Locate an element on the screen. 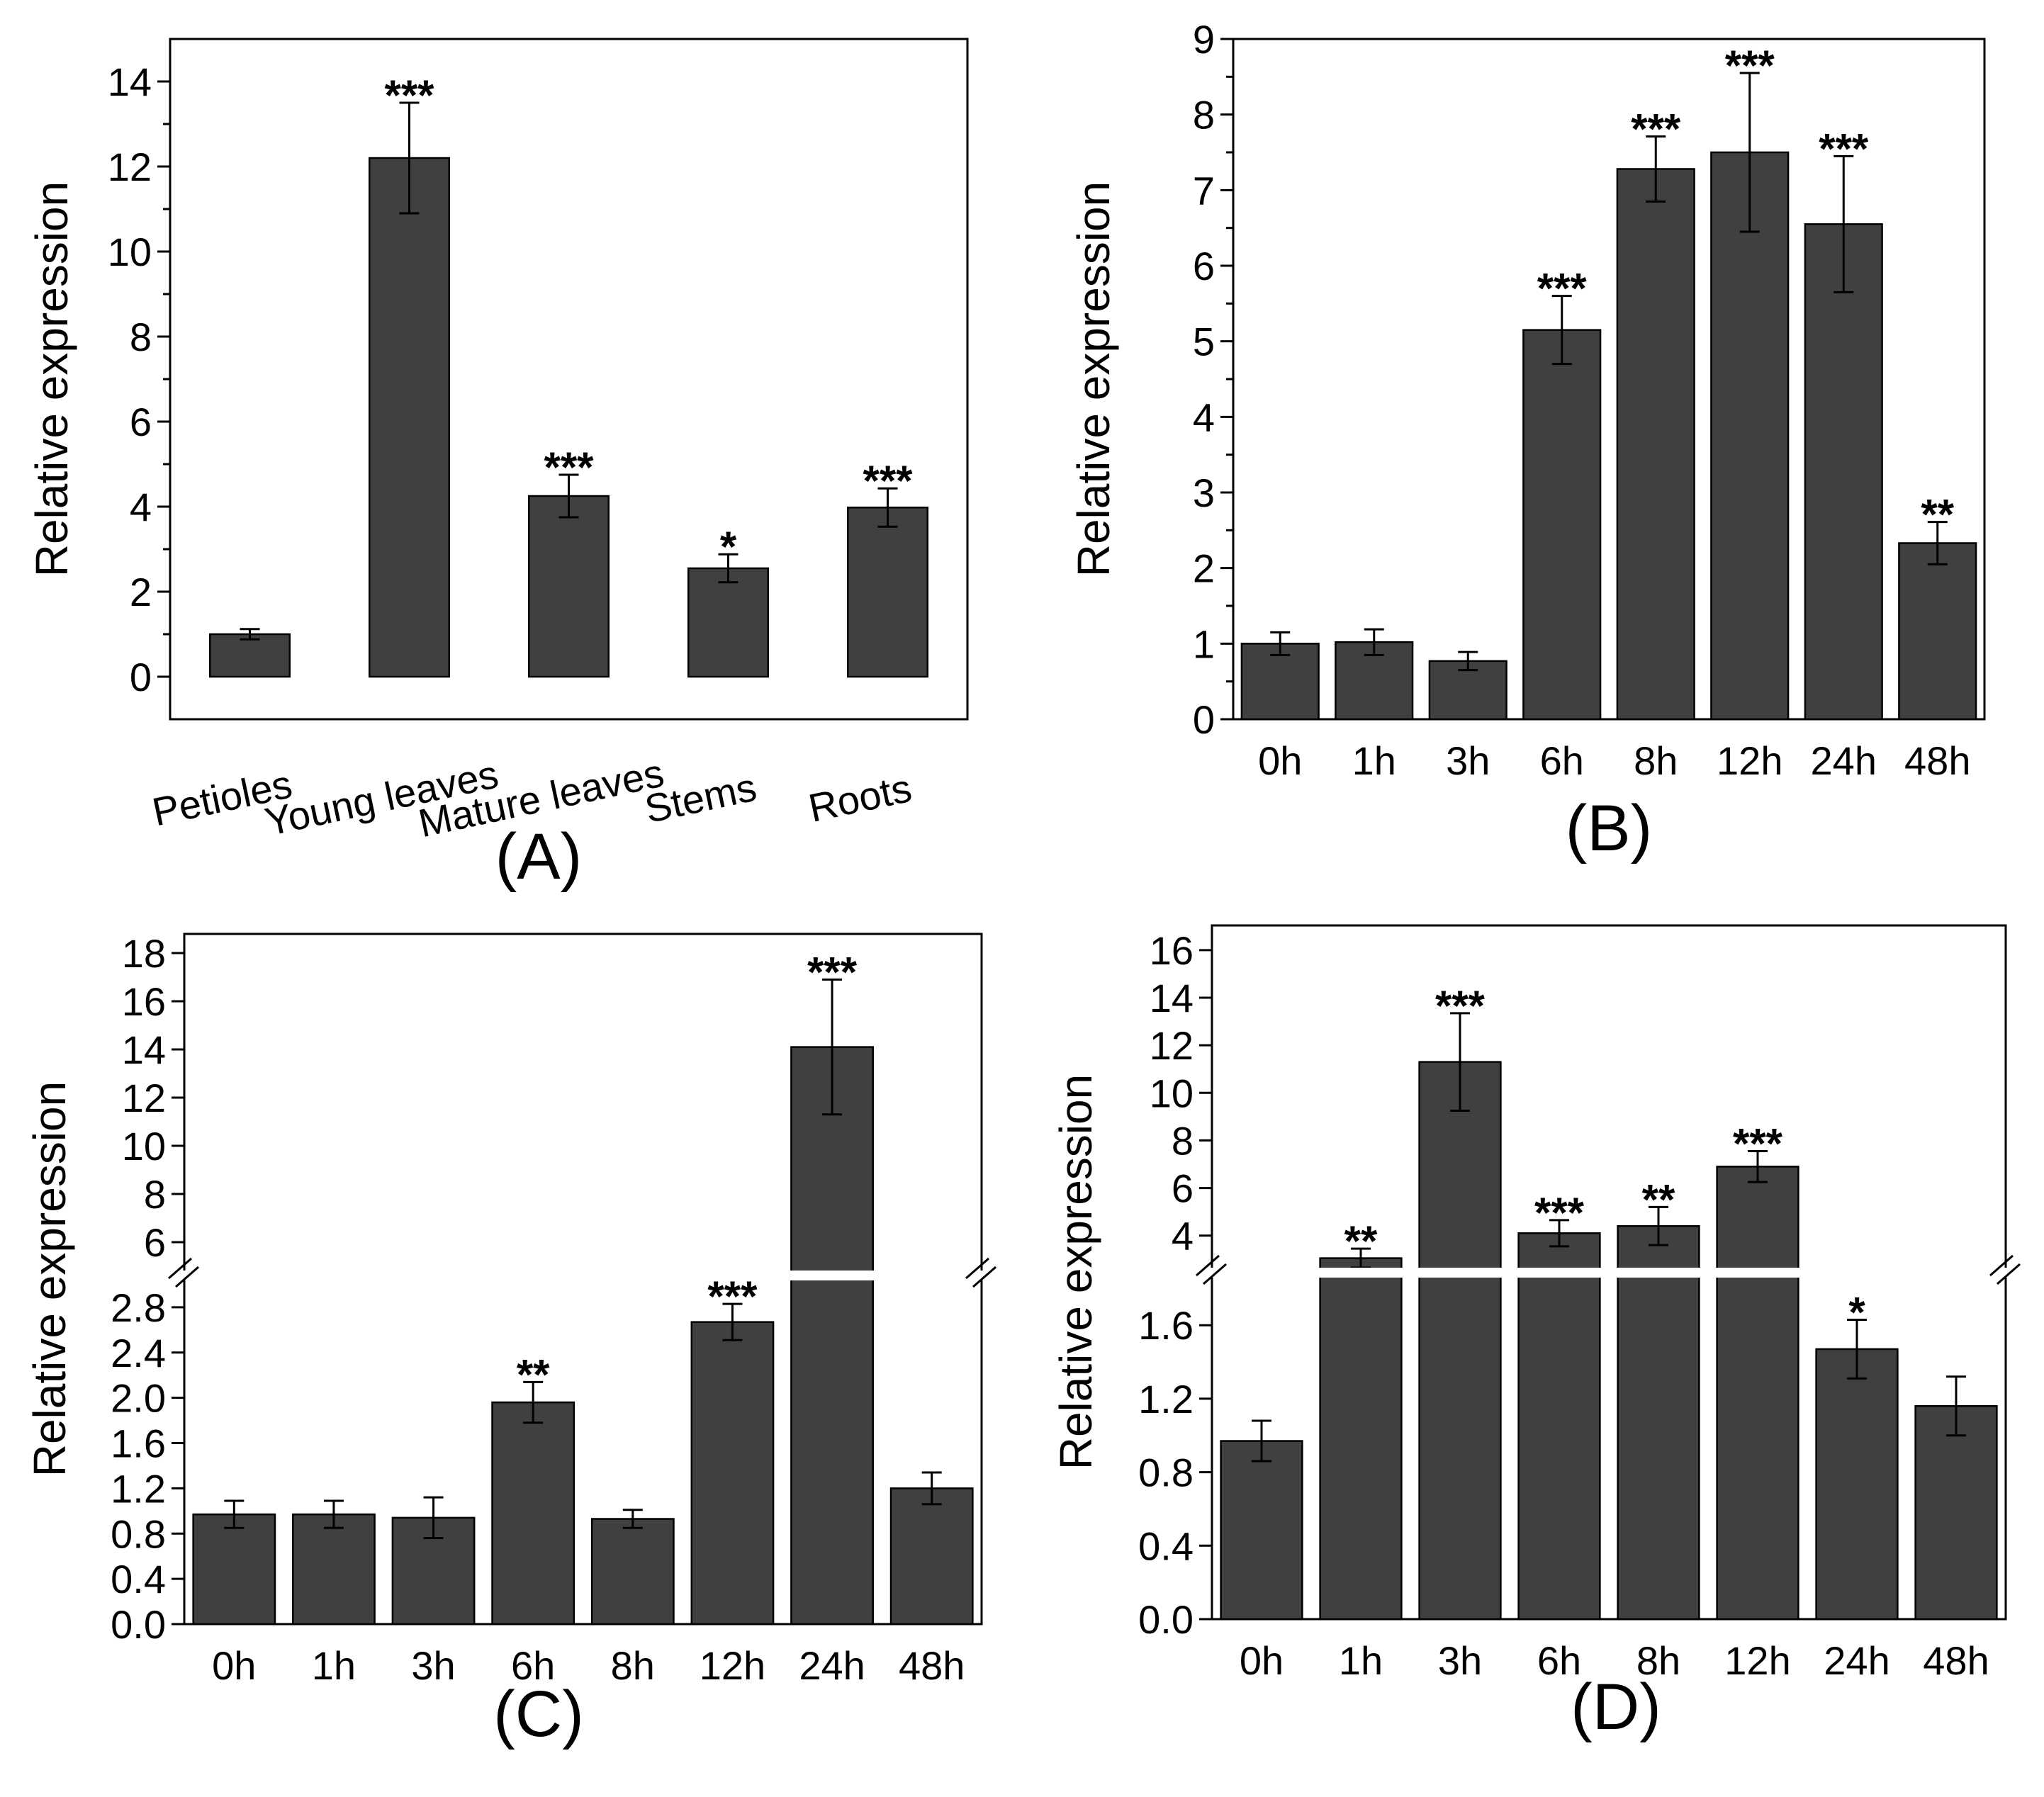 The height and width of the screenshot is (1797, 2044). panel-label: (C) is located at coordinates (538, 1714).